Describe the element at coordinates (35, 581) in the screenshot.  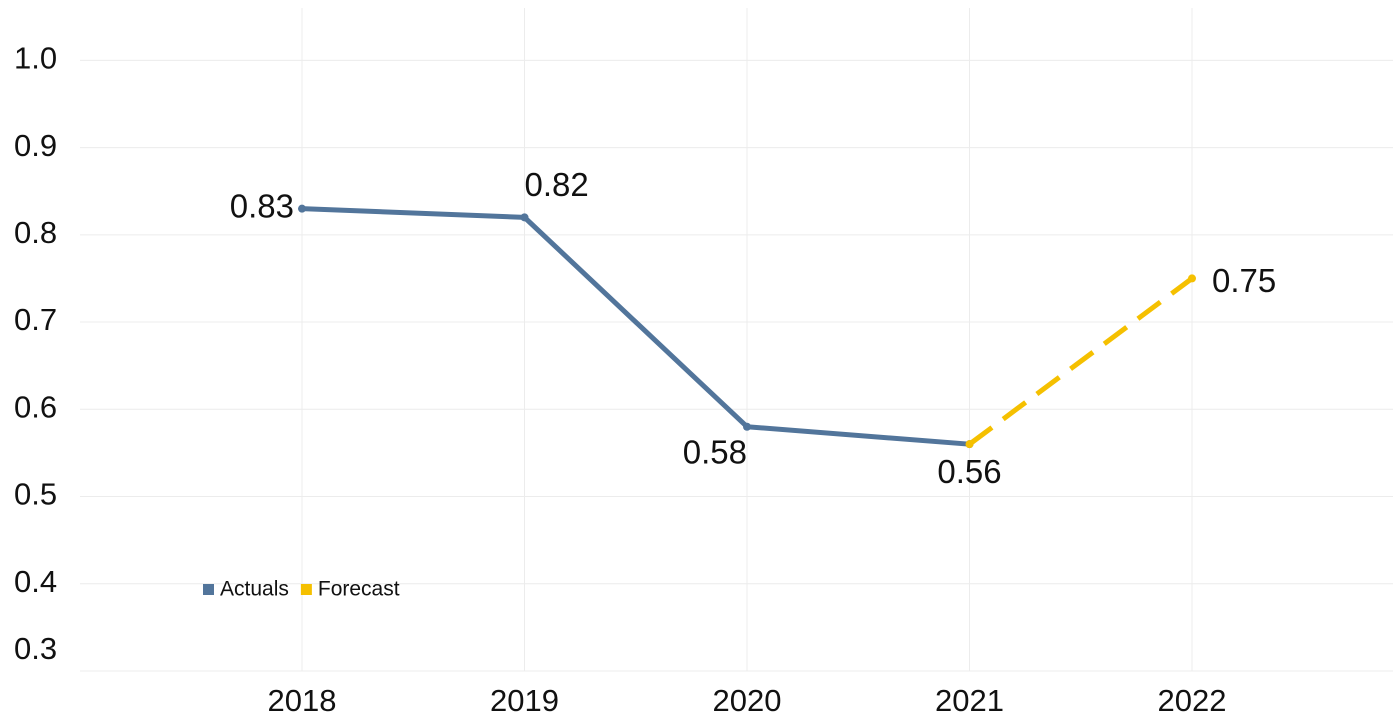
I see `y-tick-label: 0.4` at that location.